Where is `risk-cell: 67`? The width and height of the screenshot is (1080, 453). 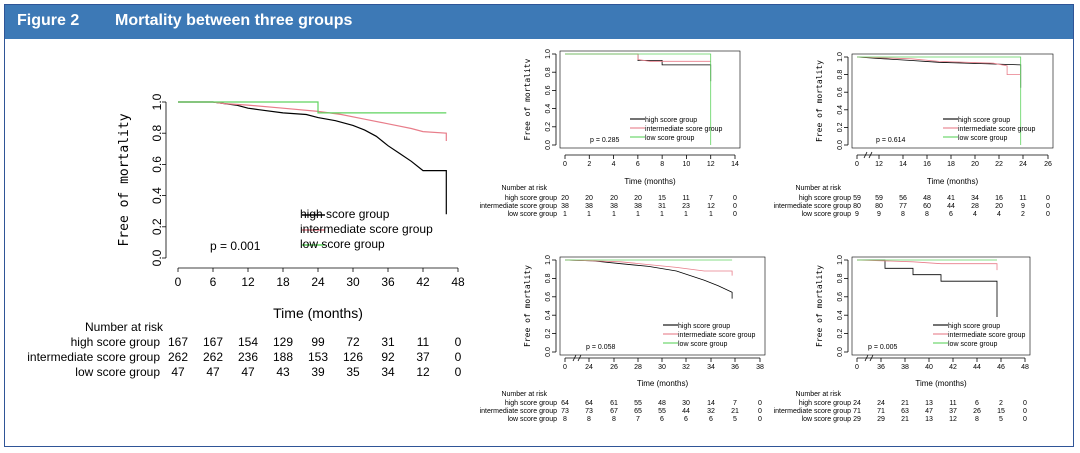 risk-cell: 67 is located at coordinates (614, 411).